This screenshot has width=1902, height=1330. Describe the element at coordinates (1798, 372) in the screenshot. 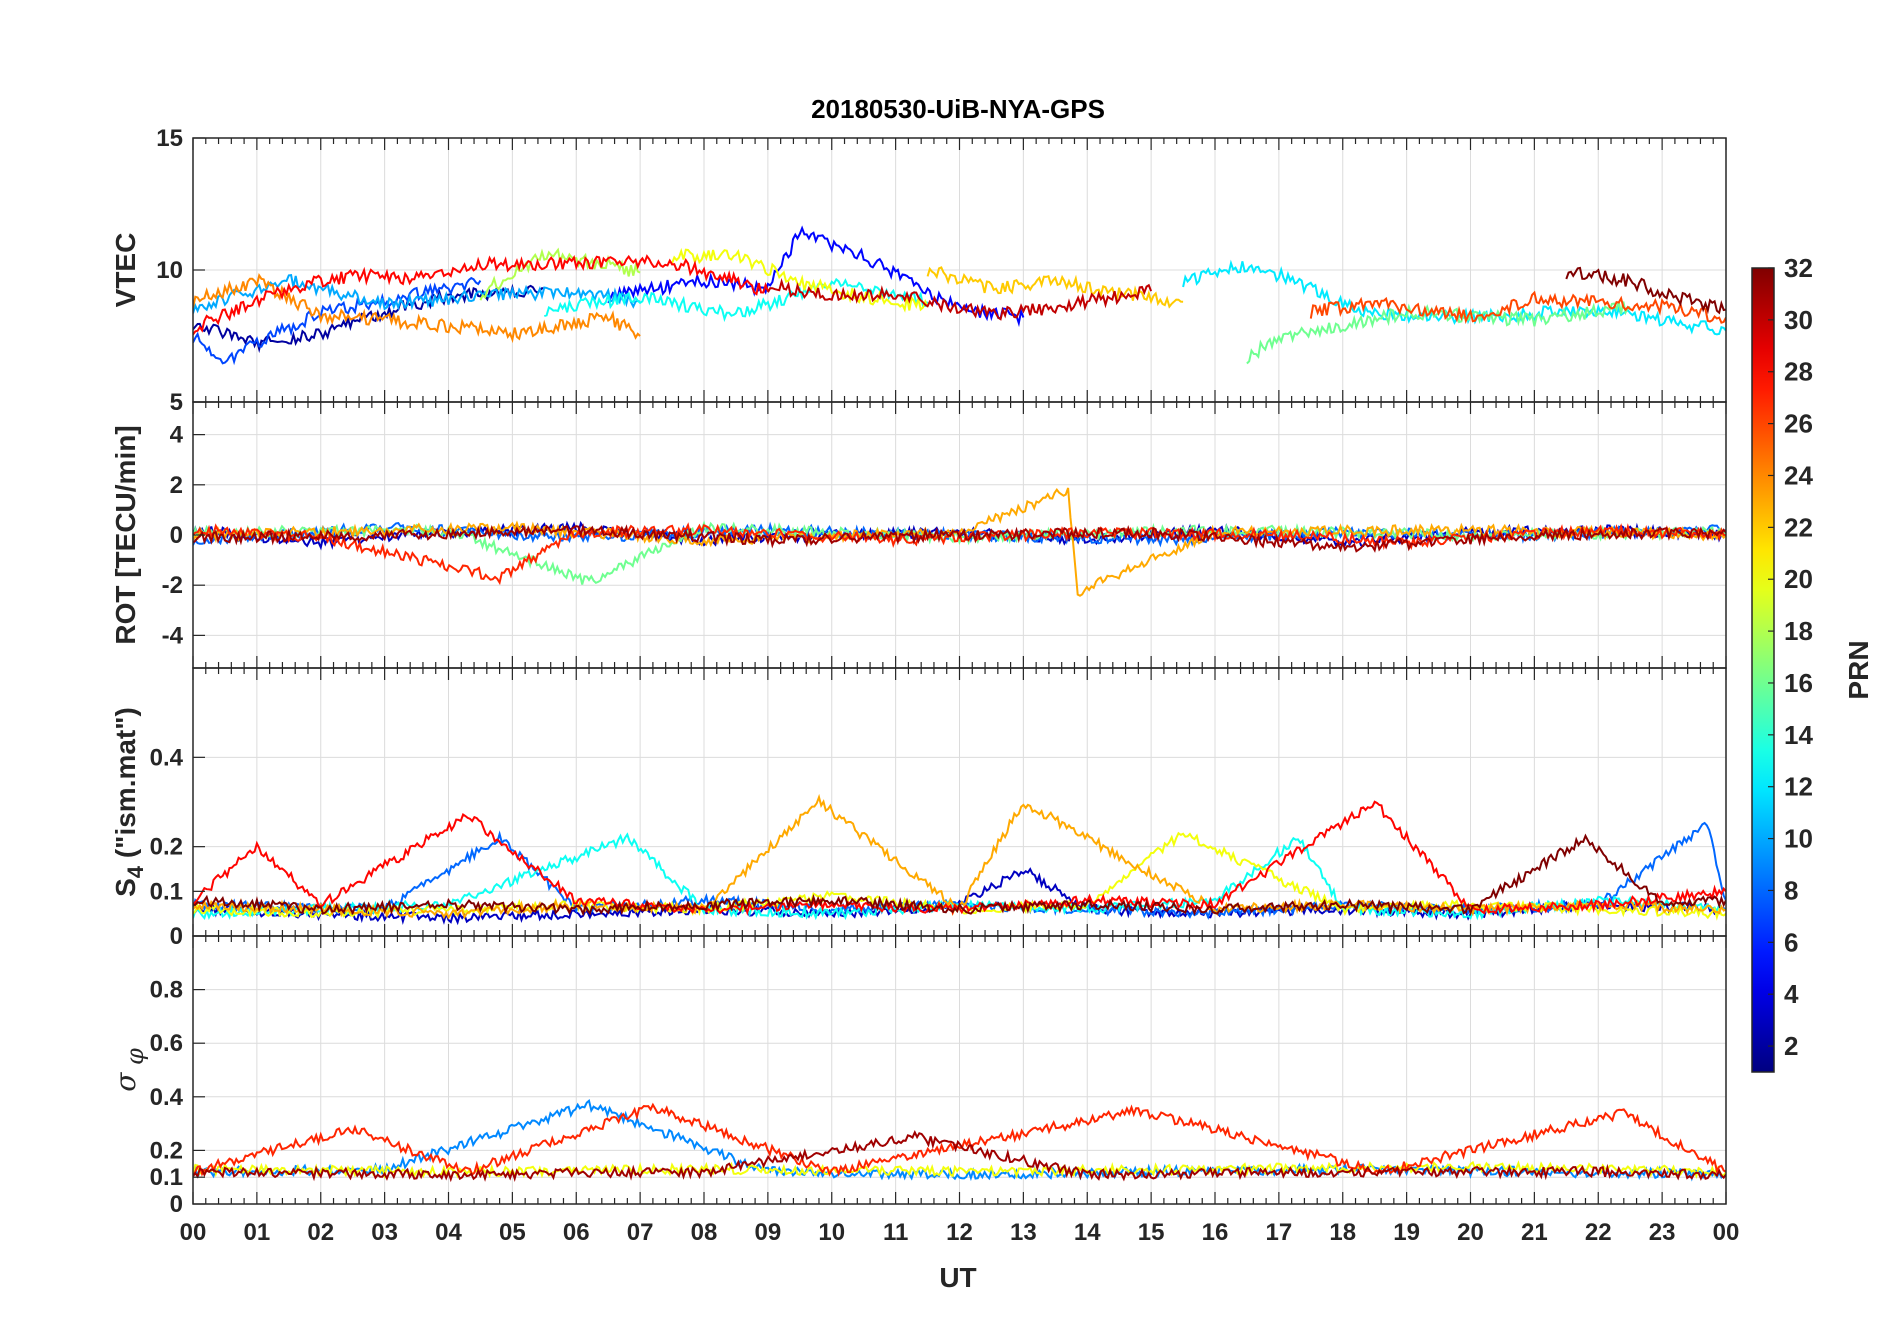

I see `colorbar-tick-label: 28` at that location.